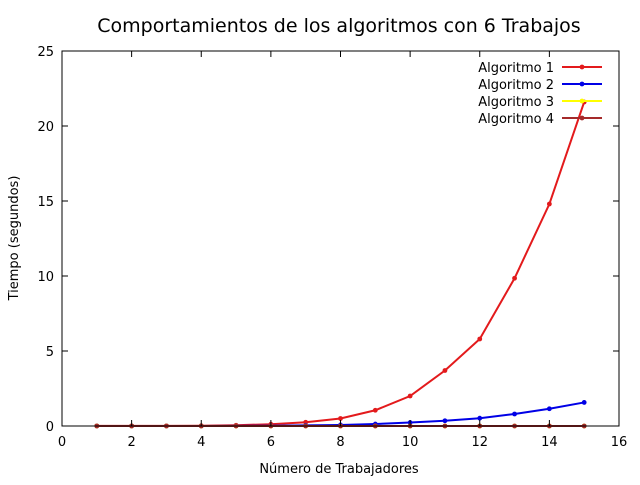 Image resolution: width=640 pixels, height=485 pixels. What do you see at coordinates (340, 442) in the screenshot?
I see `x-tick-label: 8` at bounding box center [340, 442].